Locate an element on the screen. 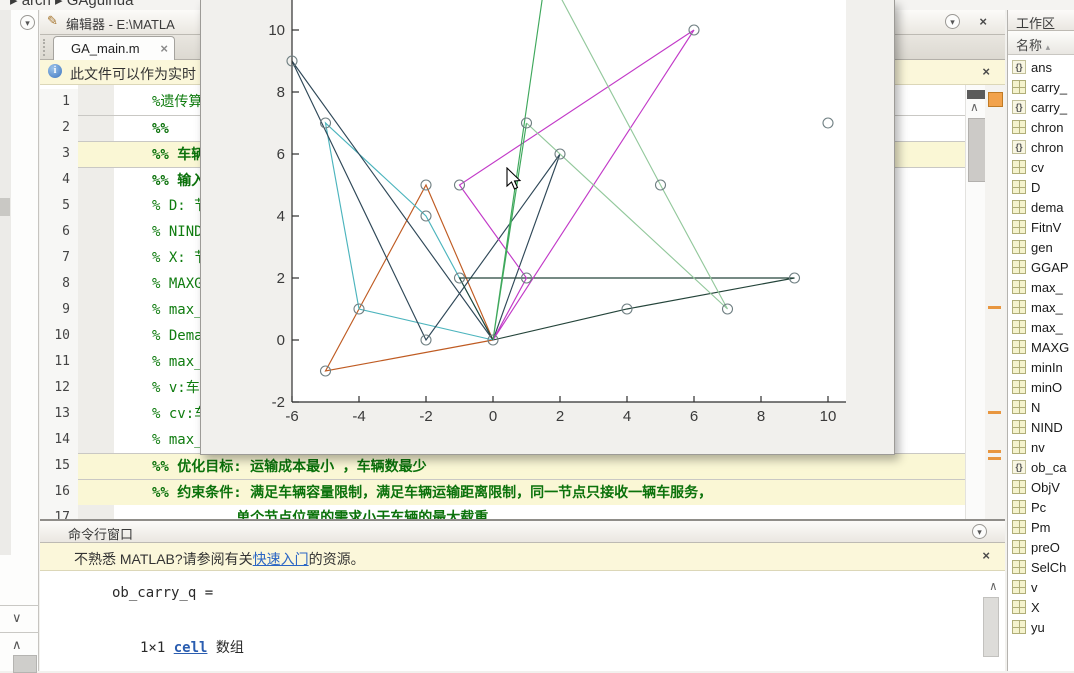 The image size is (1074, 673). variable-name: nv is located at coordinates (1038, 447).